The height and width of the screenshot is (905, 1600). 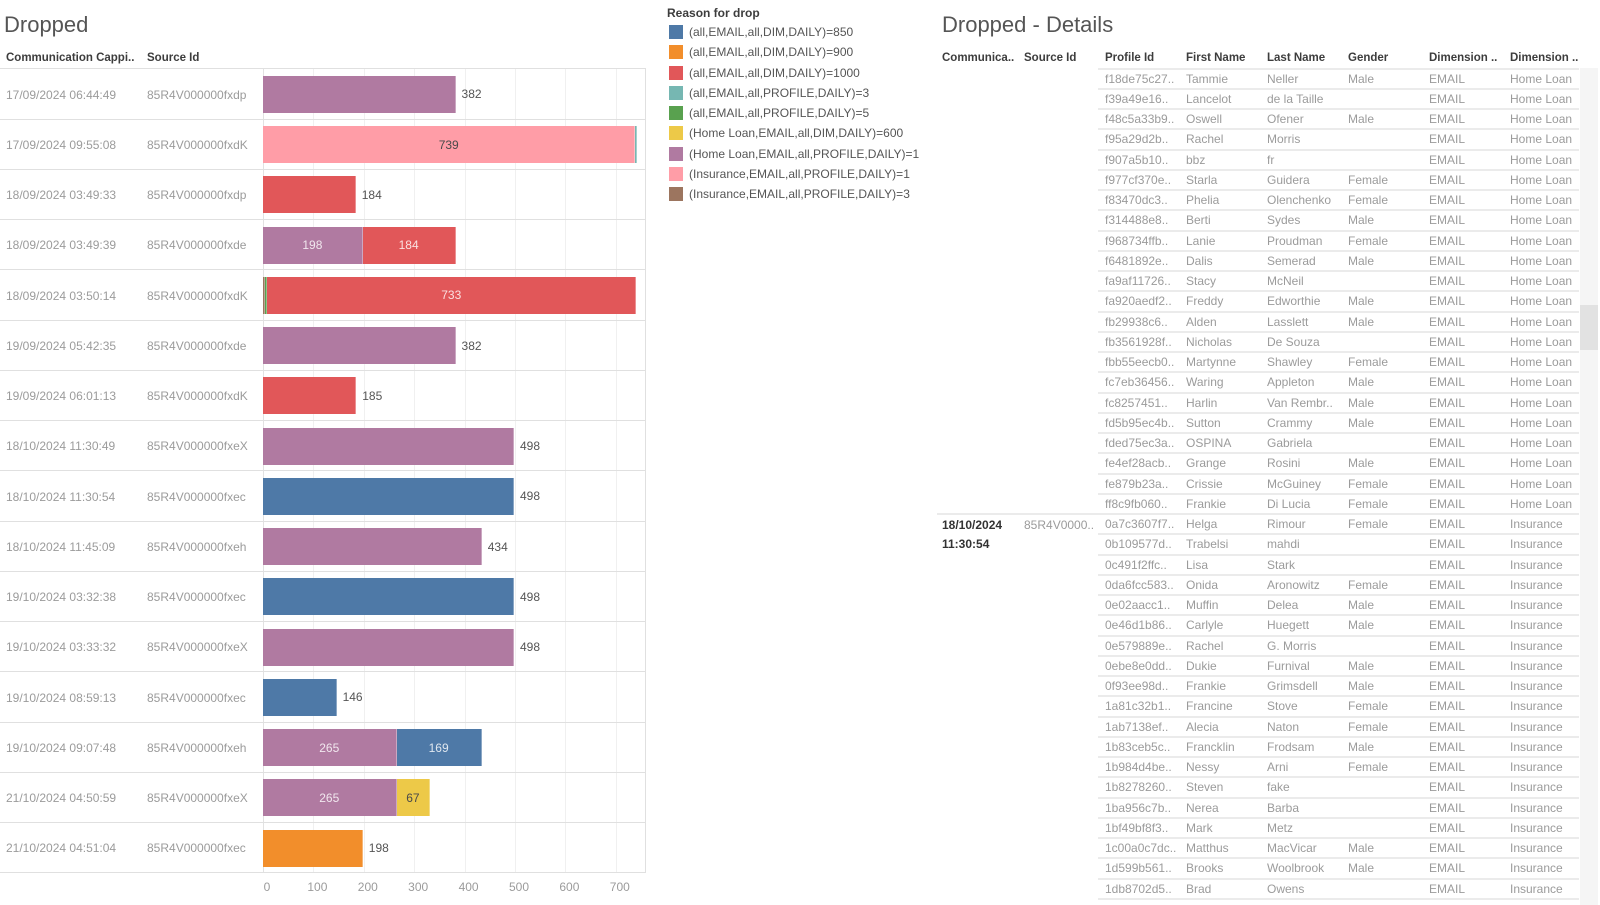 What do you see at coordinates (313, 245) in the screenshot?
I see `bar-segment: 198` at bounding box center [313, 245].